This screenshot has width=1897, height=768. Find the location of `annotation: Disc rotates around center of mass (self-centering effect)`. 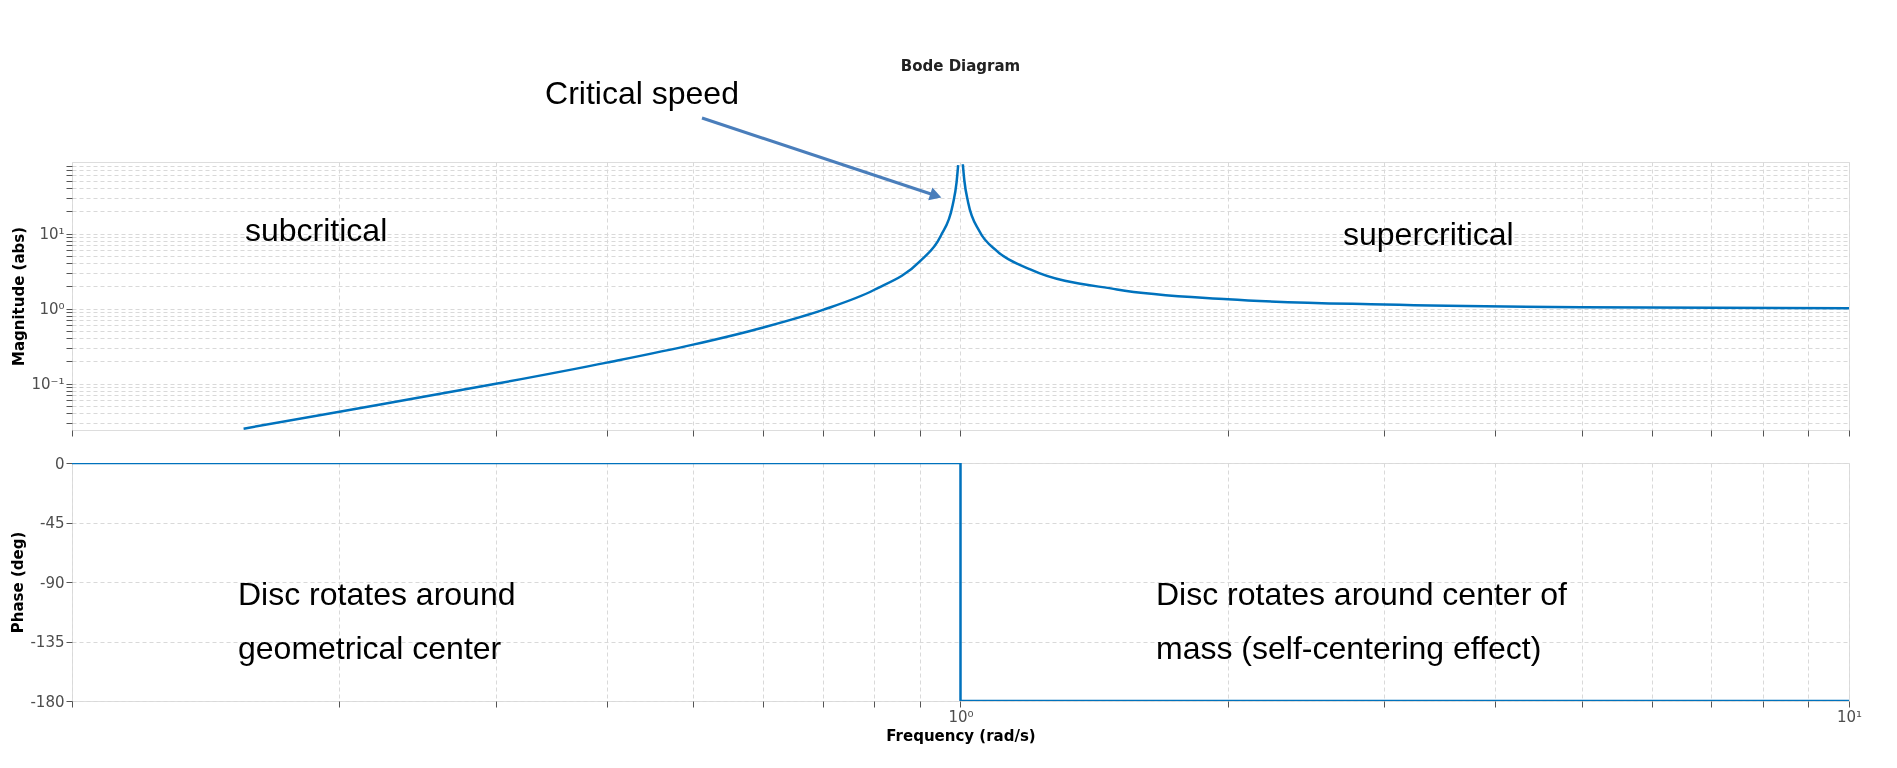

annotation: Disc rotates around center of mass (self-centering effect) is located at coordinates (1361, 621).